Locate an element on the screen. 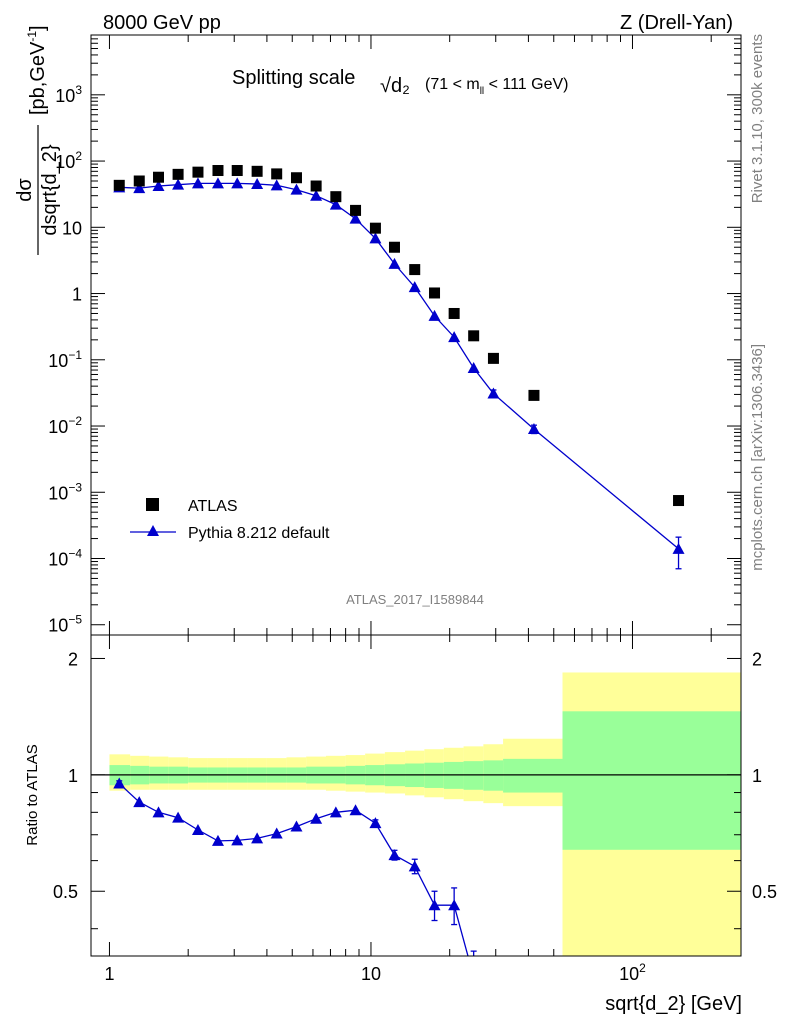 This screenshot has width=786, height=1024. legend-mc-marker is located at coordinates (153, 530).